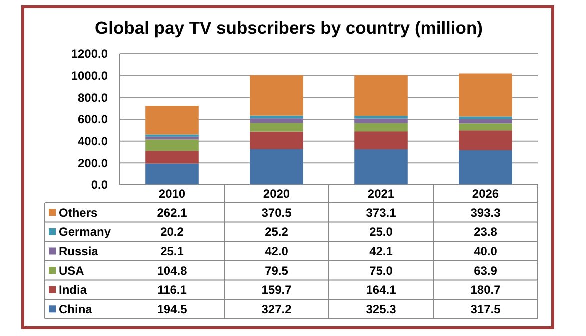 Image resolution: width=586 pixels, height=336 pixels. Describe the element at coordinates (277, 309) in the screenshot. I see `data-label: 327.2` at that location.